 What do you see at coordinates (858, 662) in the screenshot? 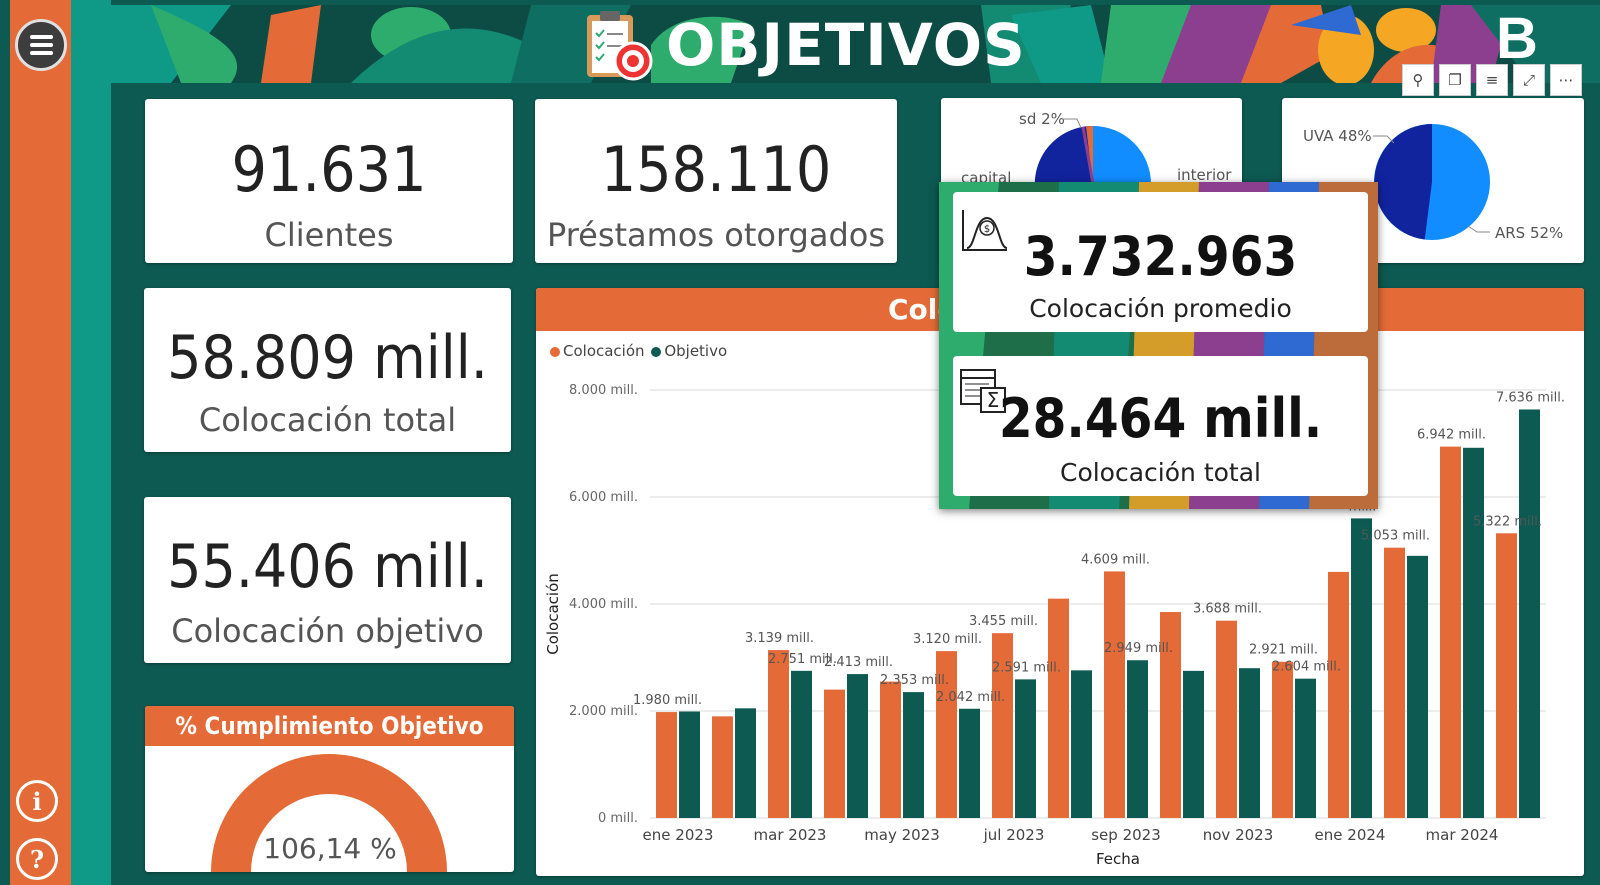
I see `data-label: 2.413 mill.` at bounding box center [858, 662].